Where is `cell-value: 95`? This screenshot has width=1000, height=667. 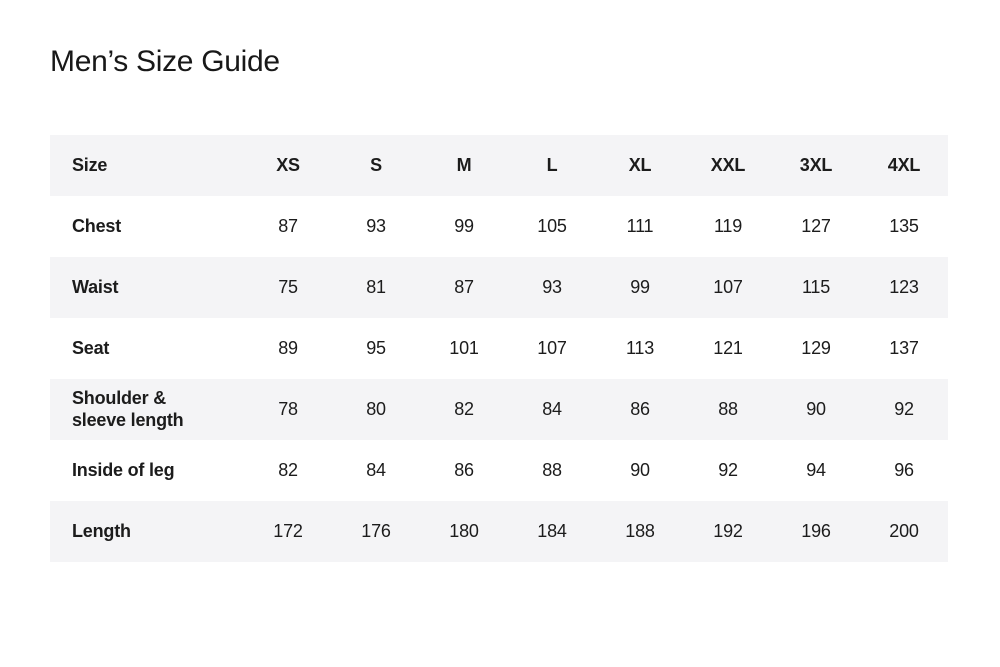 cell-value: 95 is located at coordinates (376, 347).